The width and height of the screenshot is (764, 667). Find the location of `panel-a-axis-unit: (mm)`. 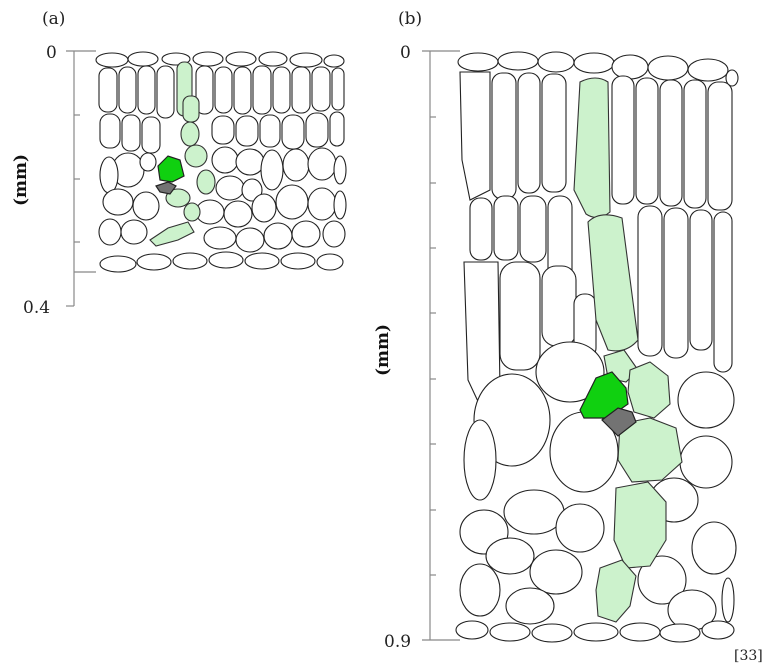

panel-a-axis-unit: (mm) is located at coordinates (21, 180).